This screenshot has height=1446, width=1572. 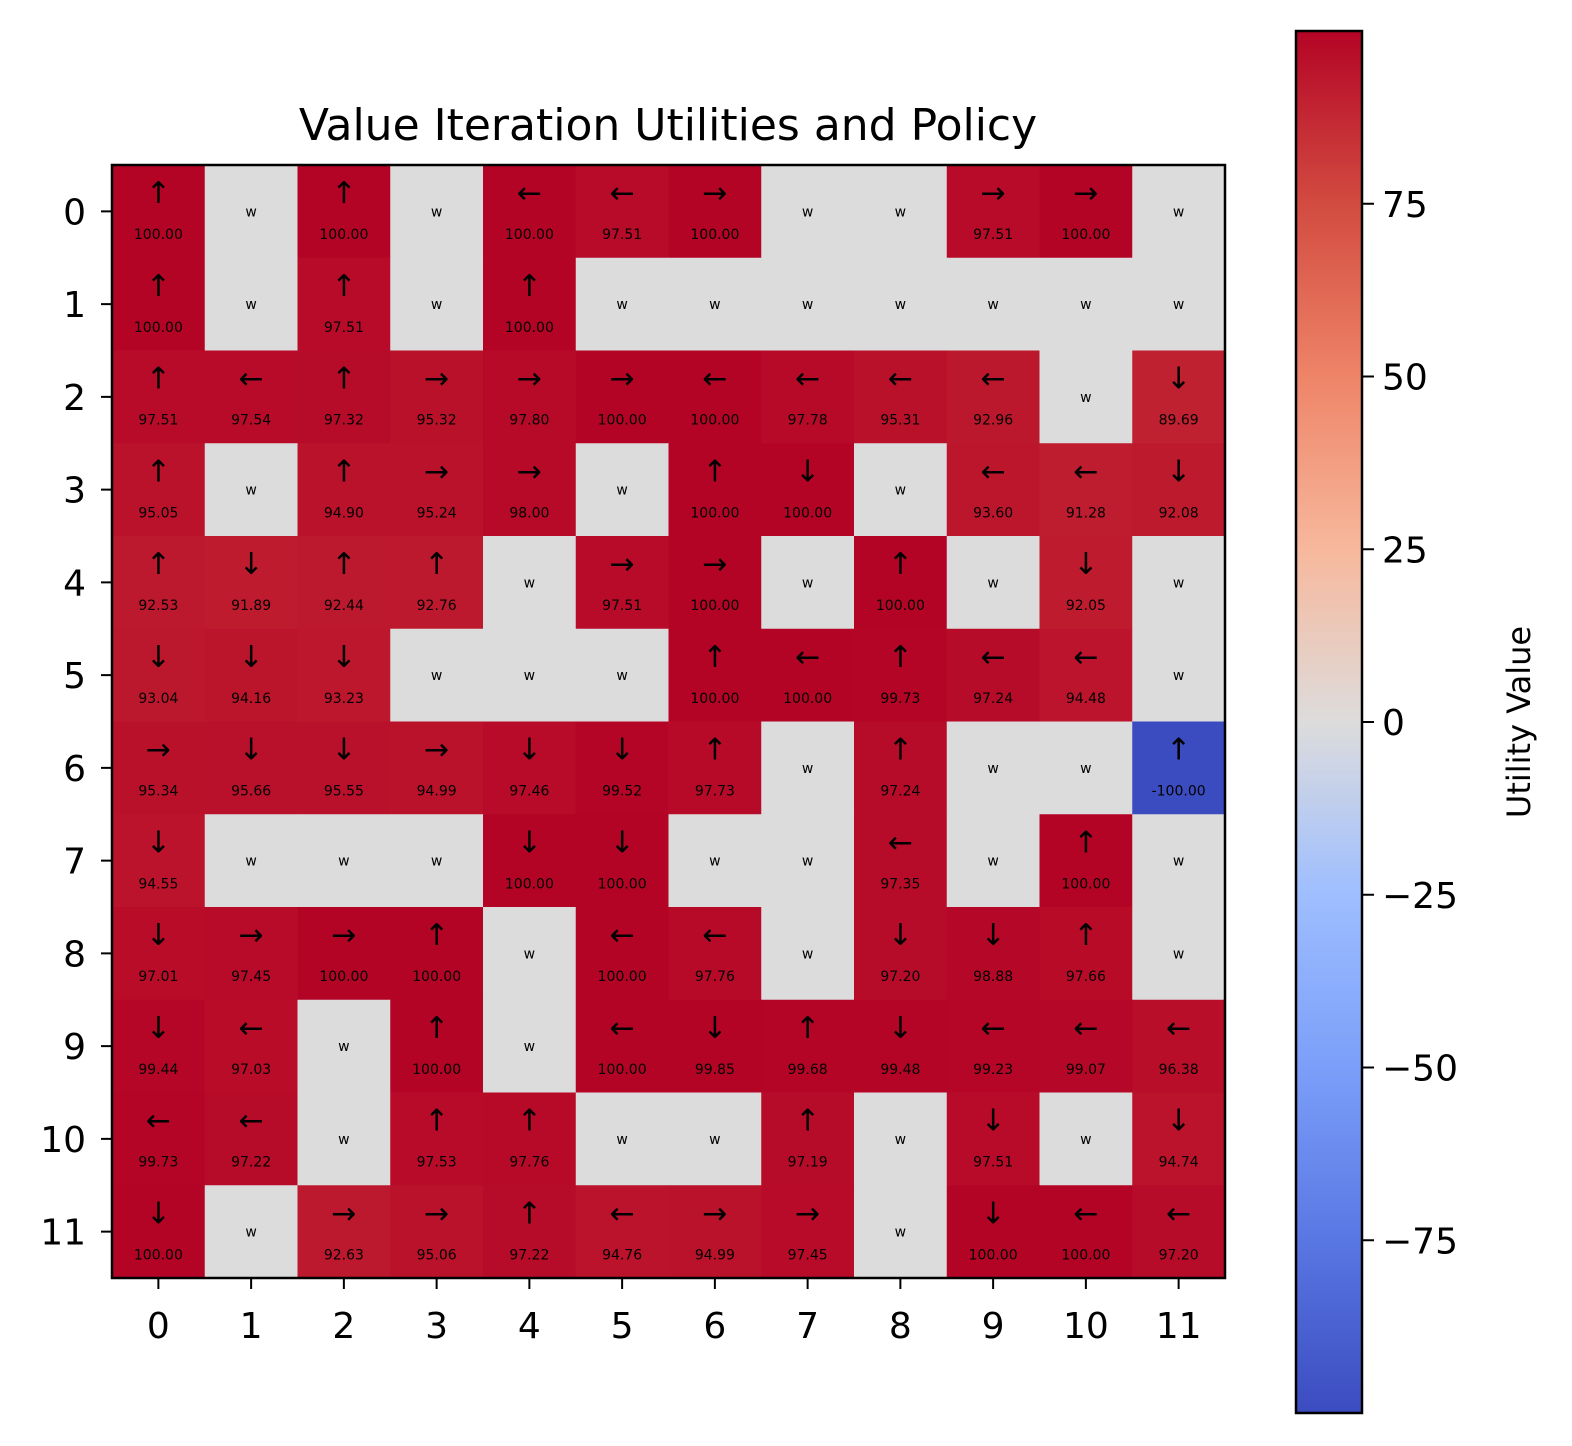 I want to click on utility-value-label: 97.78, so click(x=808, y=421).